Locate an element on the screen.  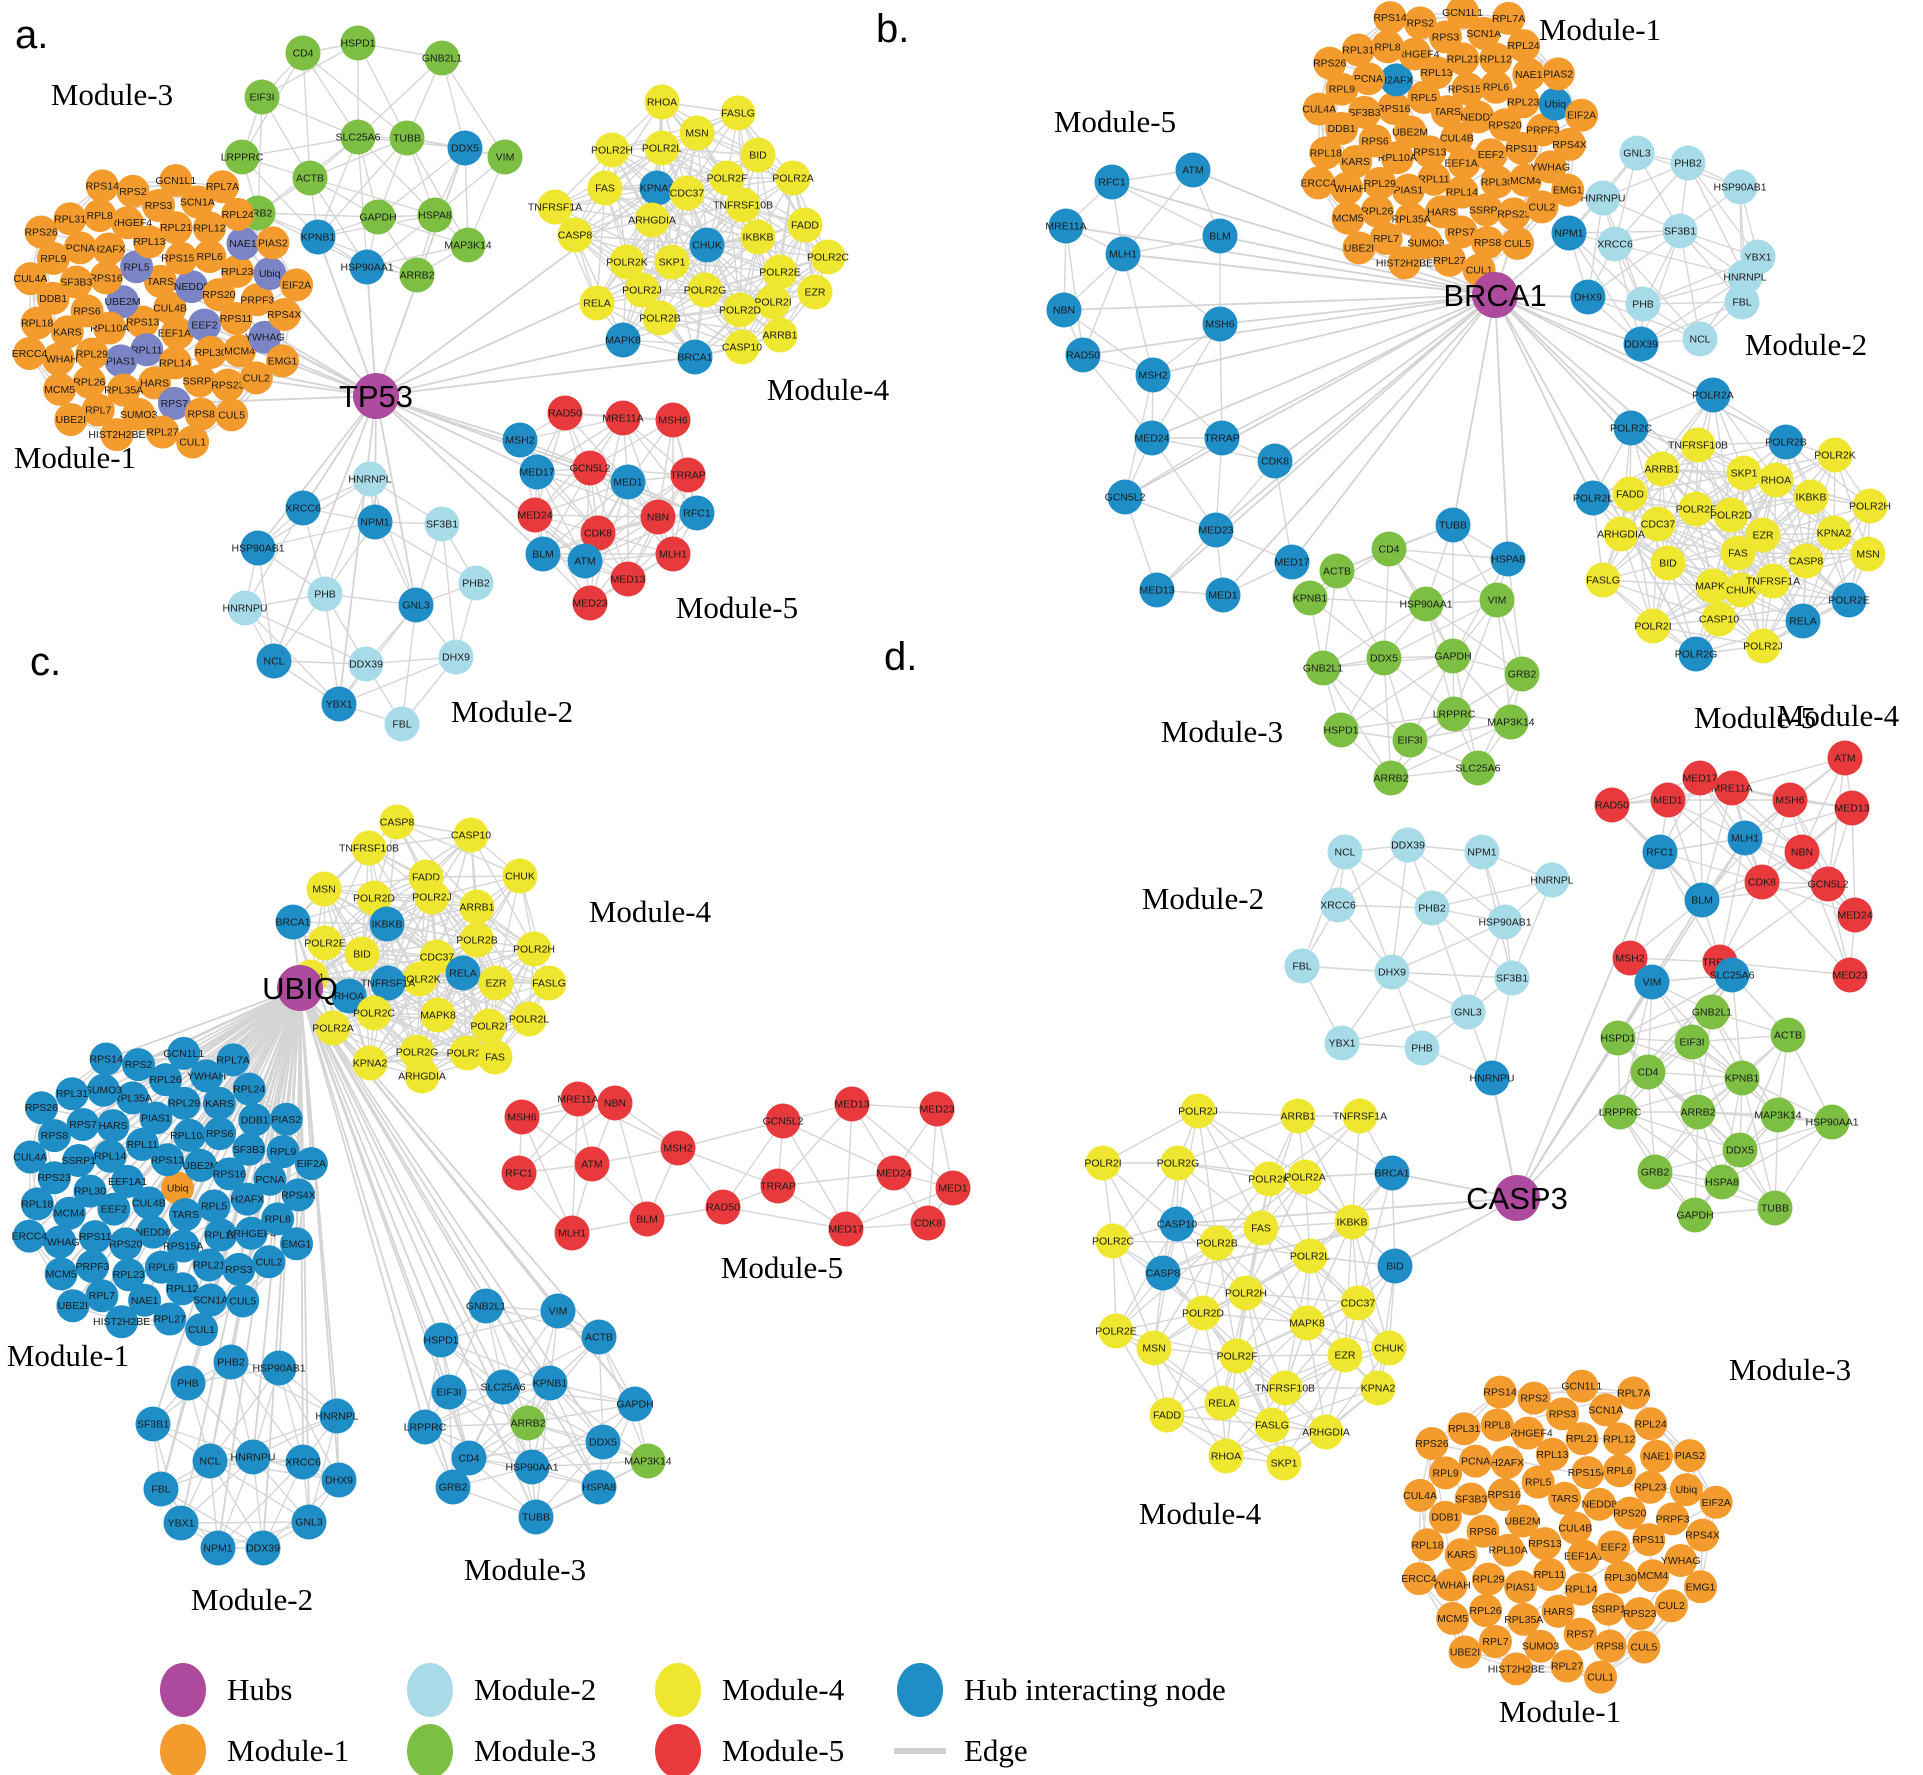
node-RPL6: RPL6 is located at coordinates (1620, 1471).